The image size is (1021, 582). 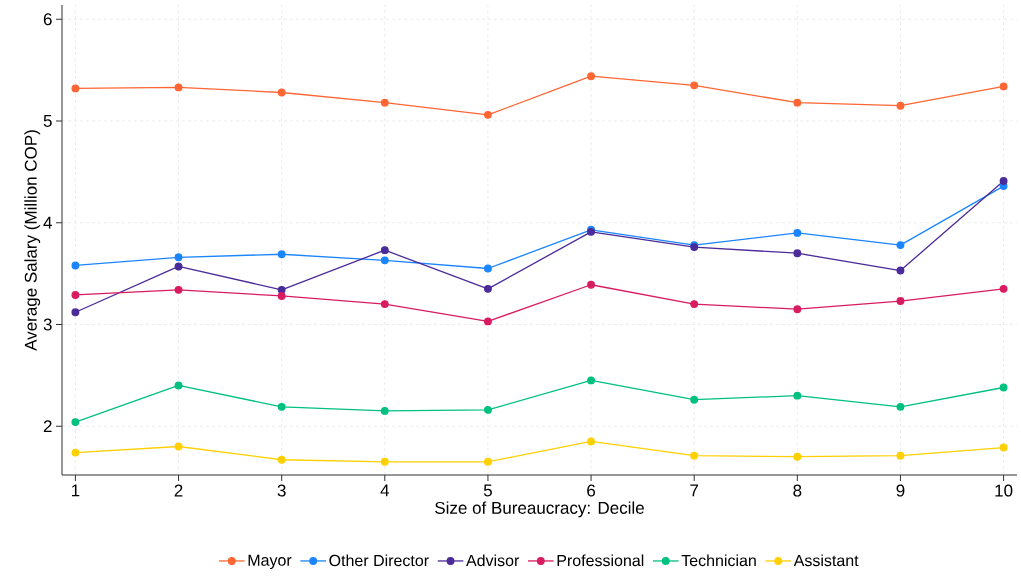 What do you see at coordinates (379, 560) in the screenshot?
I see `legend-label: Other Director` at bounding box center [379, 560].